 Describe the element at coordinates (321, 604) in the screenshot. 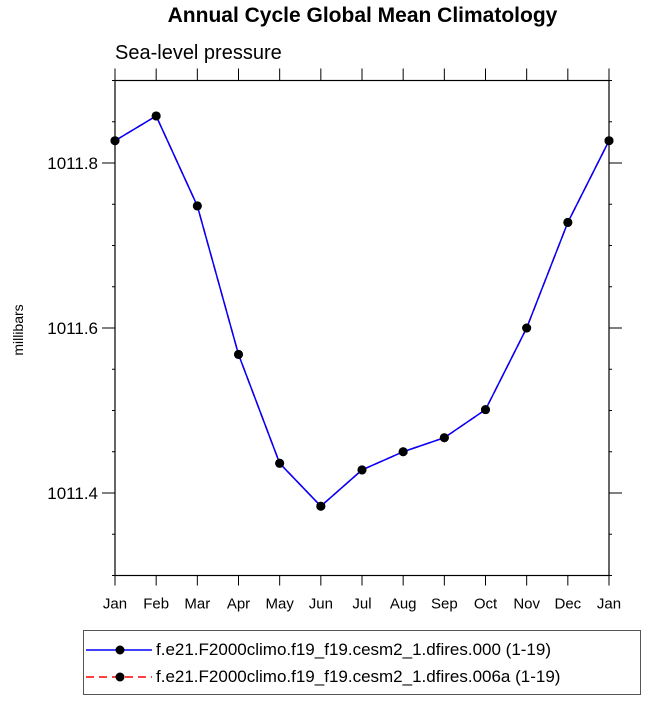

I see `x-tick-label: Jun` at that location.